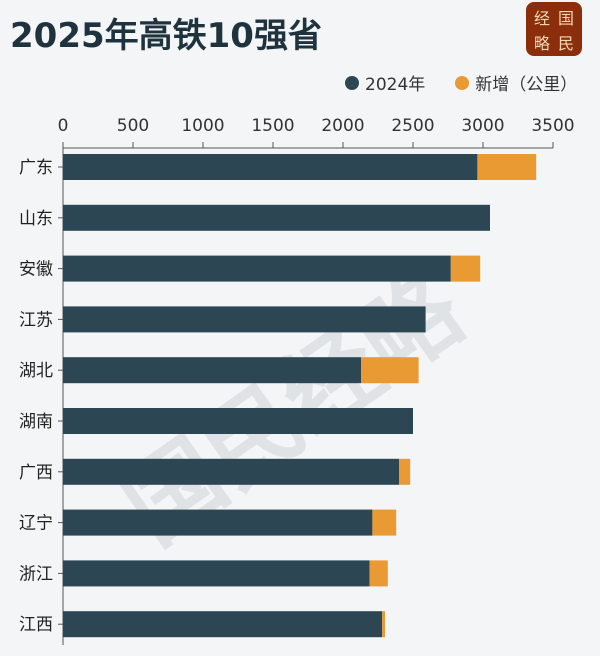  Describe the element at coordinates (133, 126) in the screenshot. I see `x-tick-label: 500` at that location.